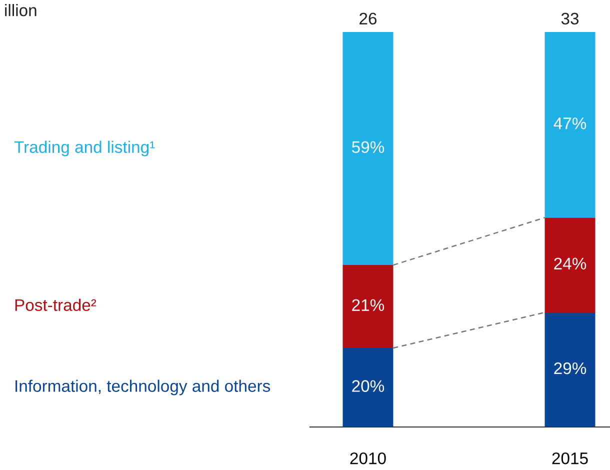 The height and width of the screenshot is (470, 610). Describe the element at coordinates (143, 388) in the screenshot. I see `text: Information, technology and others` at that location.